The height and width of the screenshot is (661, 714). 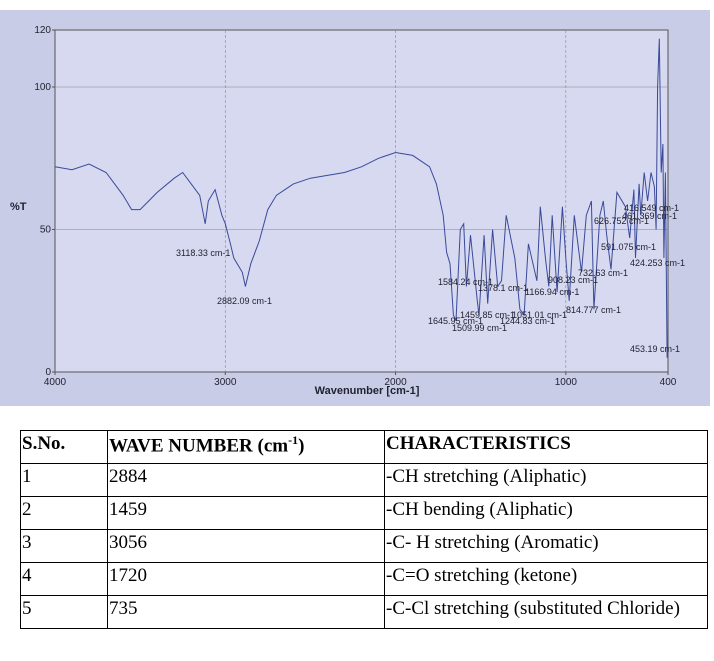 What do you see at coordinates (395, 382) in the screenshot?
I see `x-tick-label: 2000` at bounding box center [395, 382].